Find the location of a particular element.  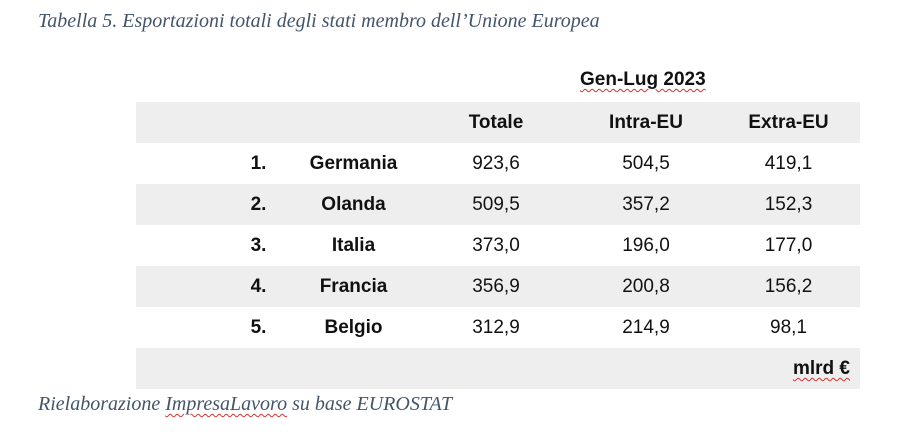

total-cell: 923,6 is located at coordinates (496, 163).